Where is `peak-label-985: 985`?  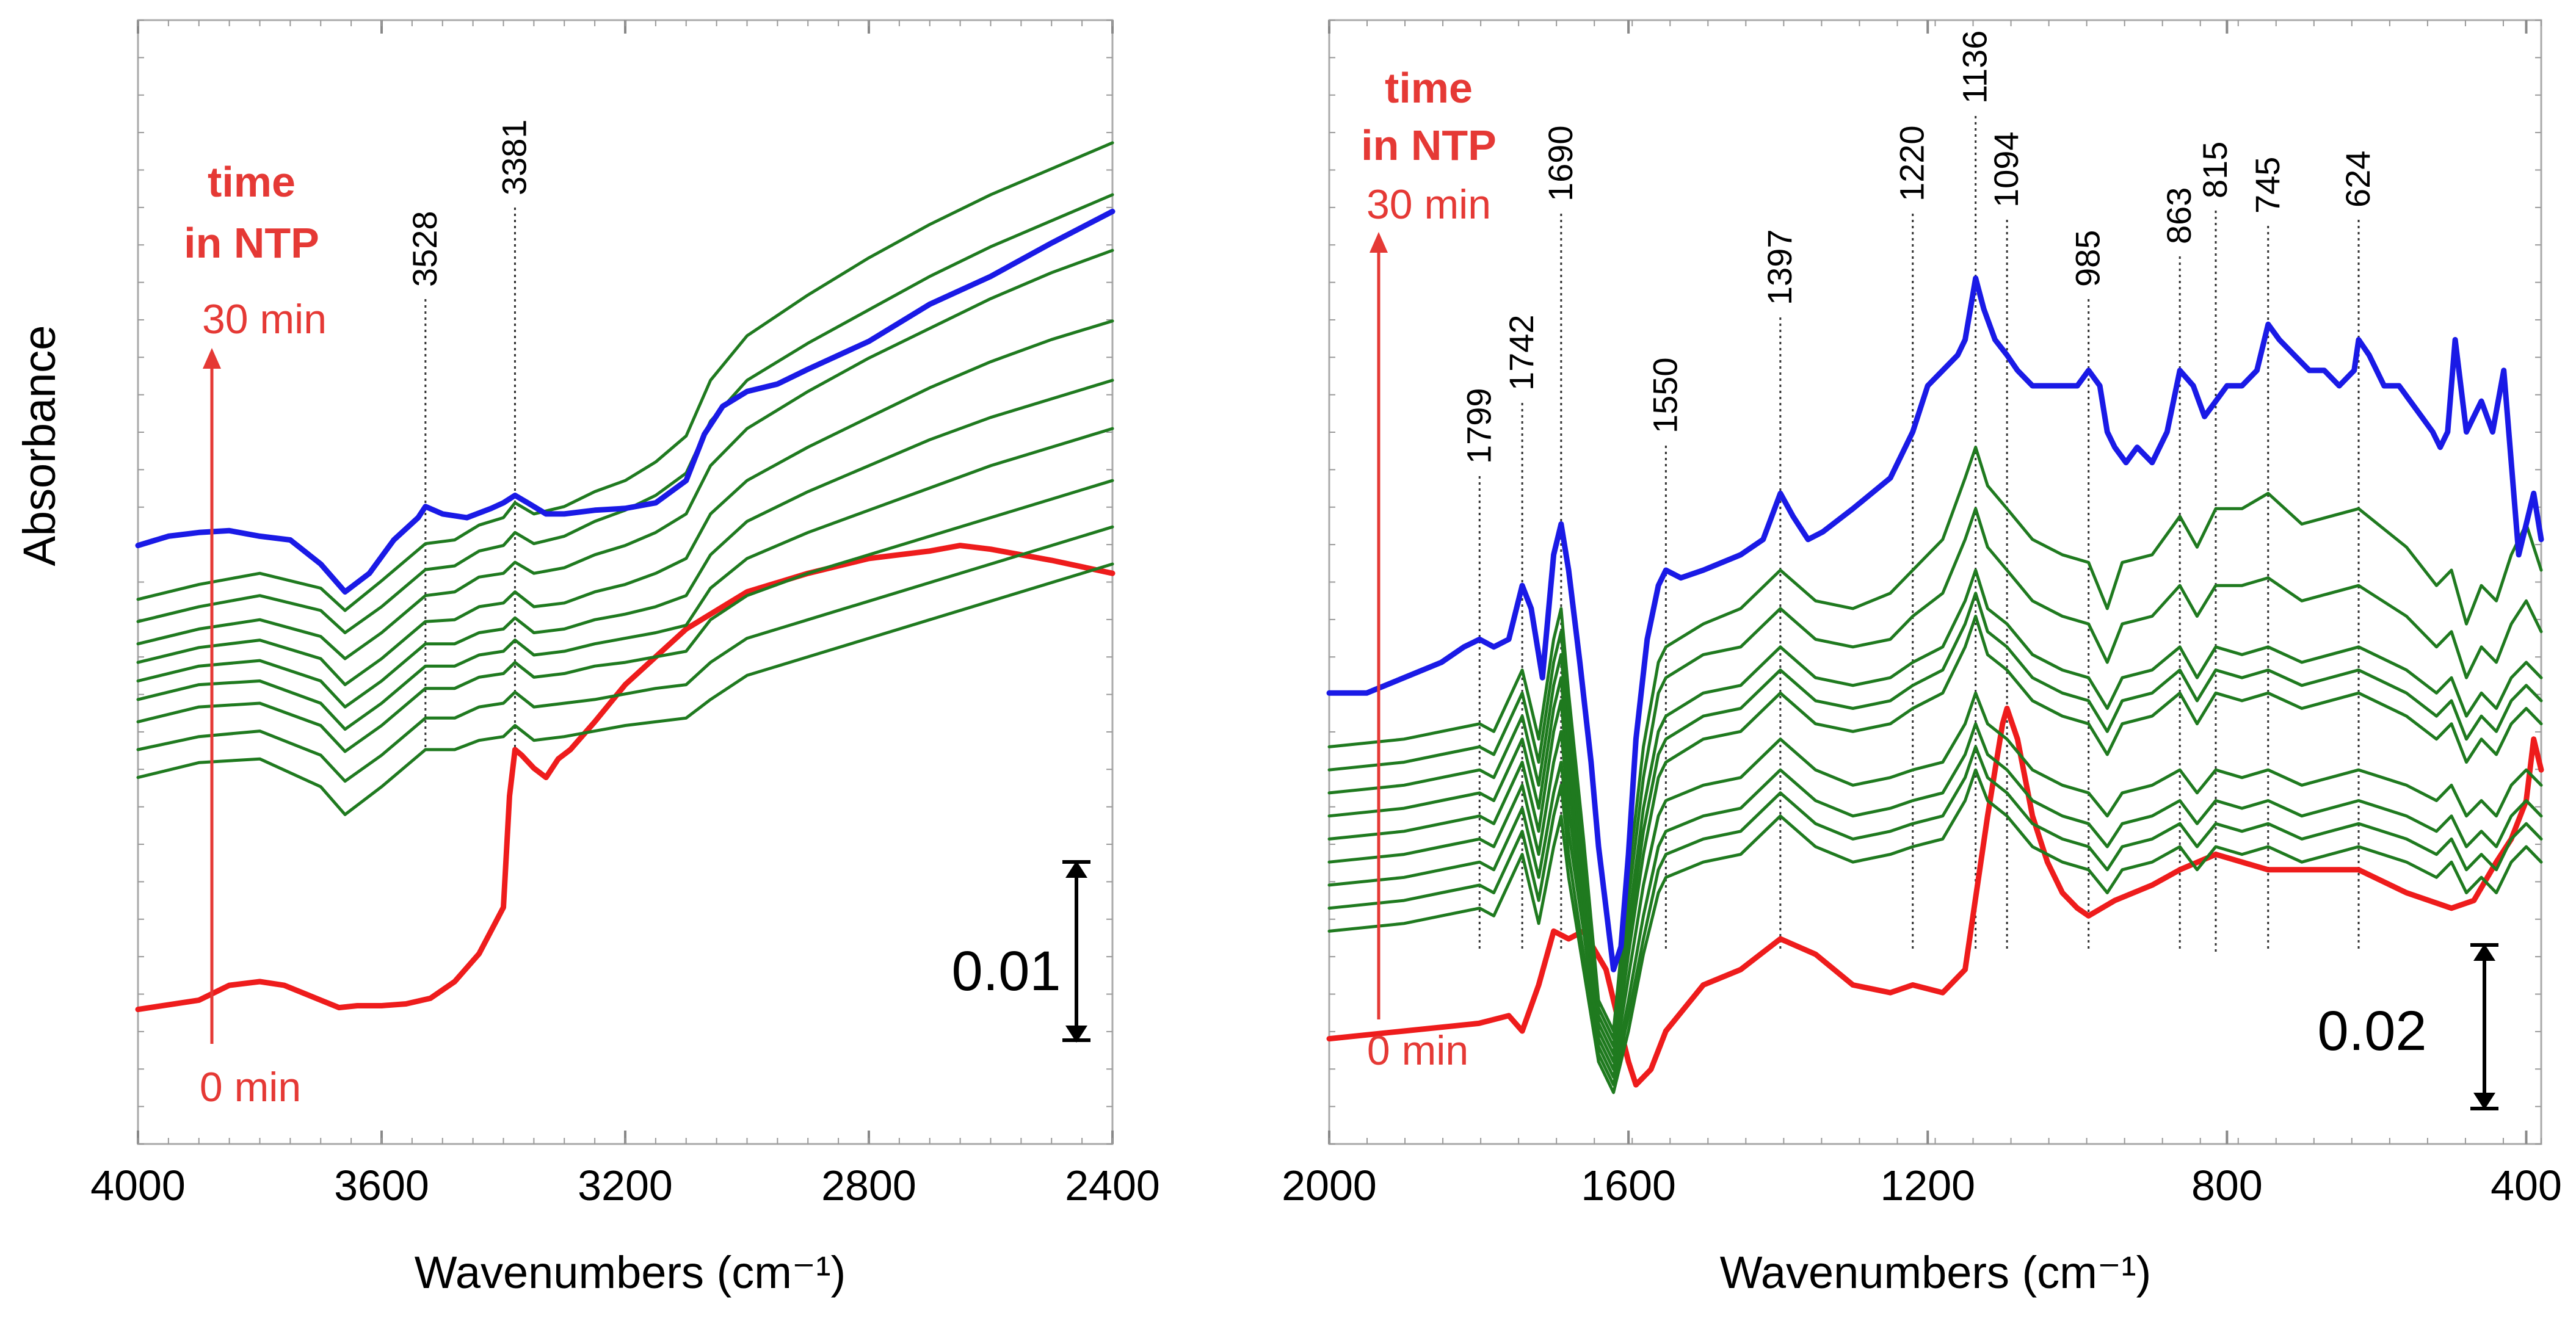
peak-label-985: 985 is located at coordinates (2088, 258).